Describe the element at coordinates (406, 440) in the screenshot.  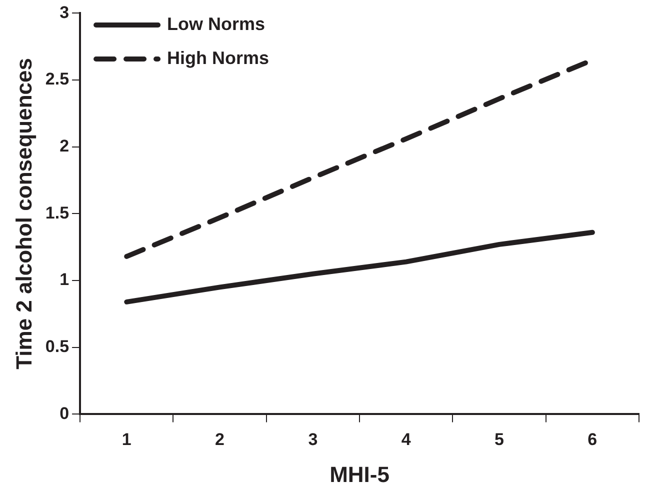
I see `x-tick-label: 4` at that location.